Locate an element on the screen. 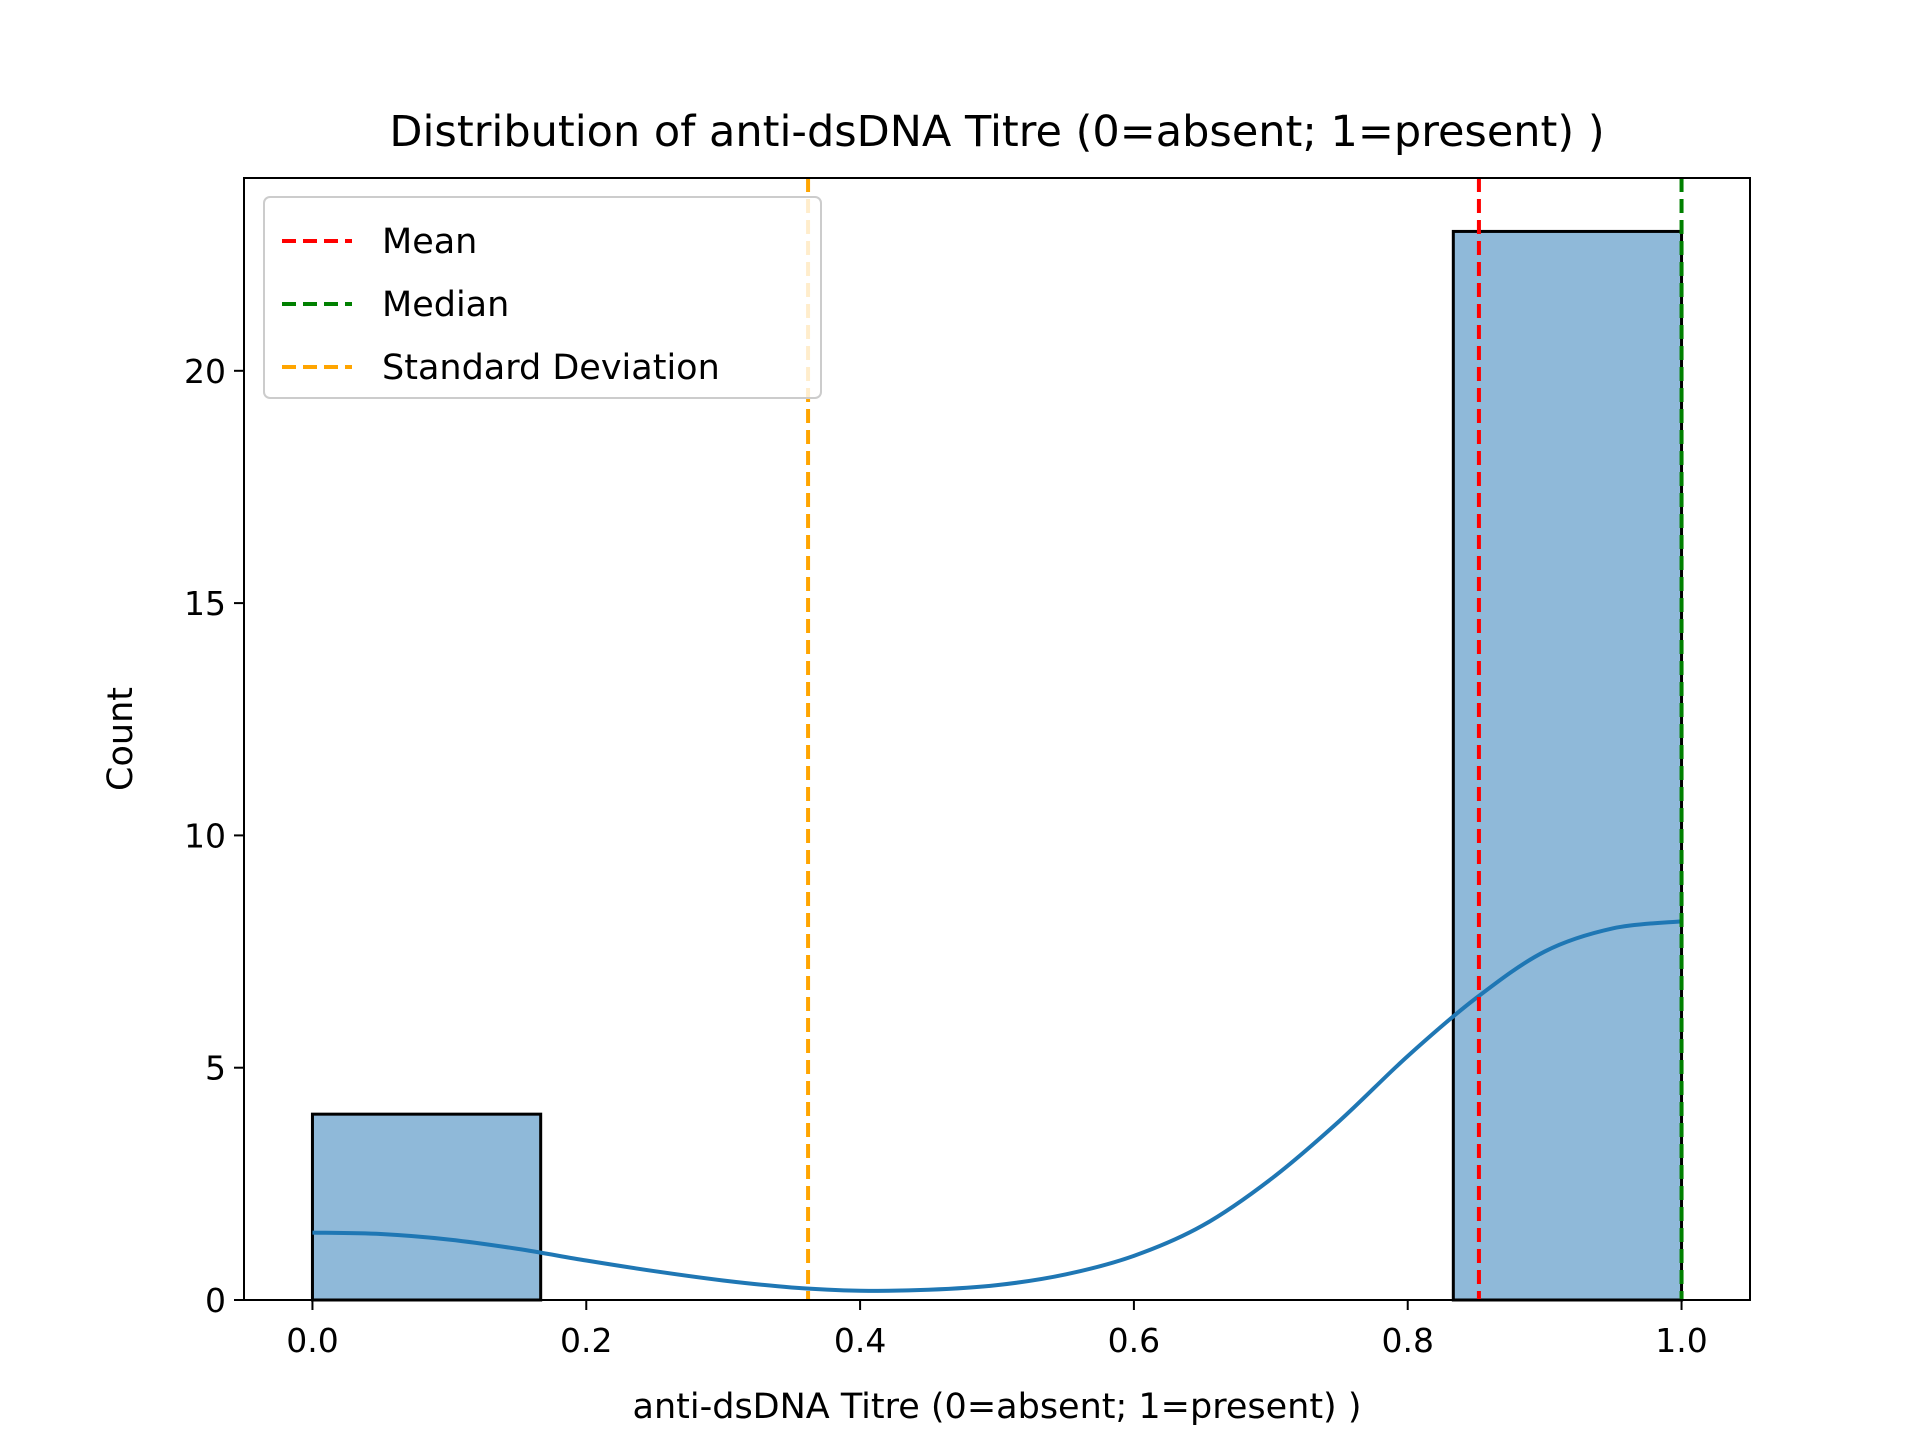 The width and height of the screenshot is (1920, 1444). legend-label: Mean is located at coordinates (429, 242).